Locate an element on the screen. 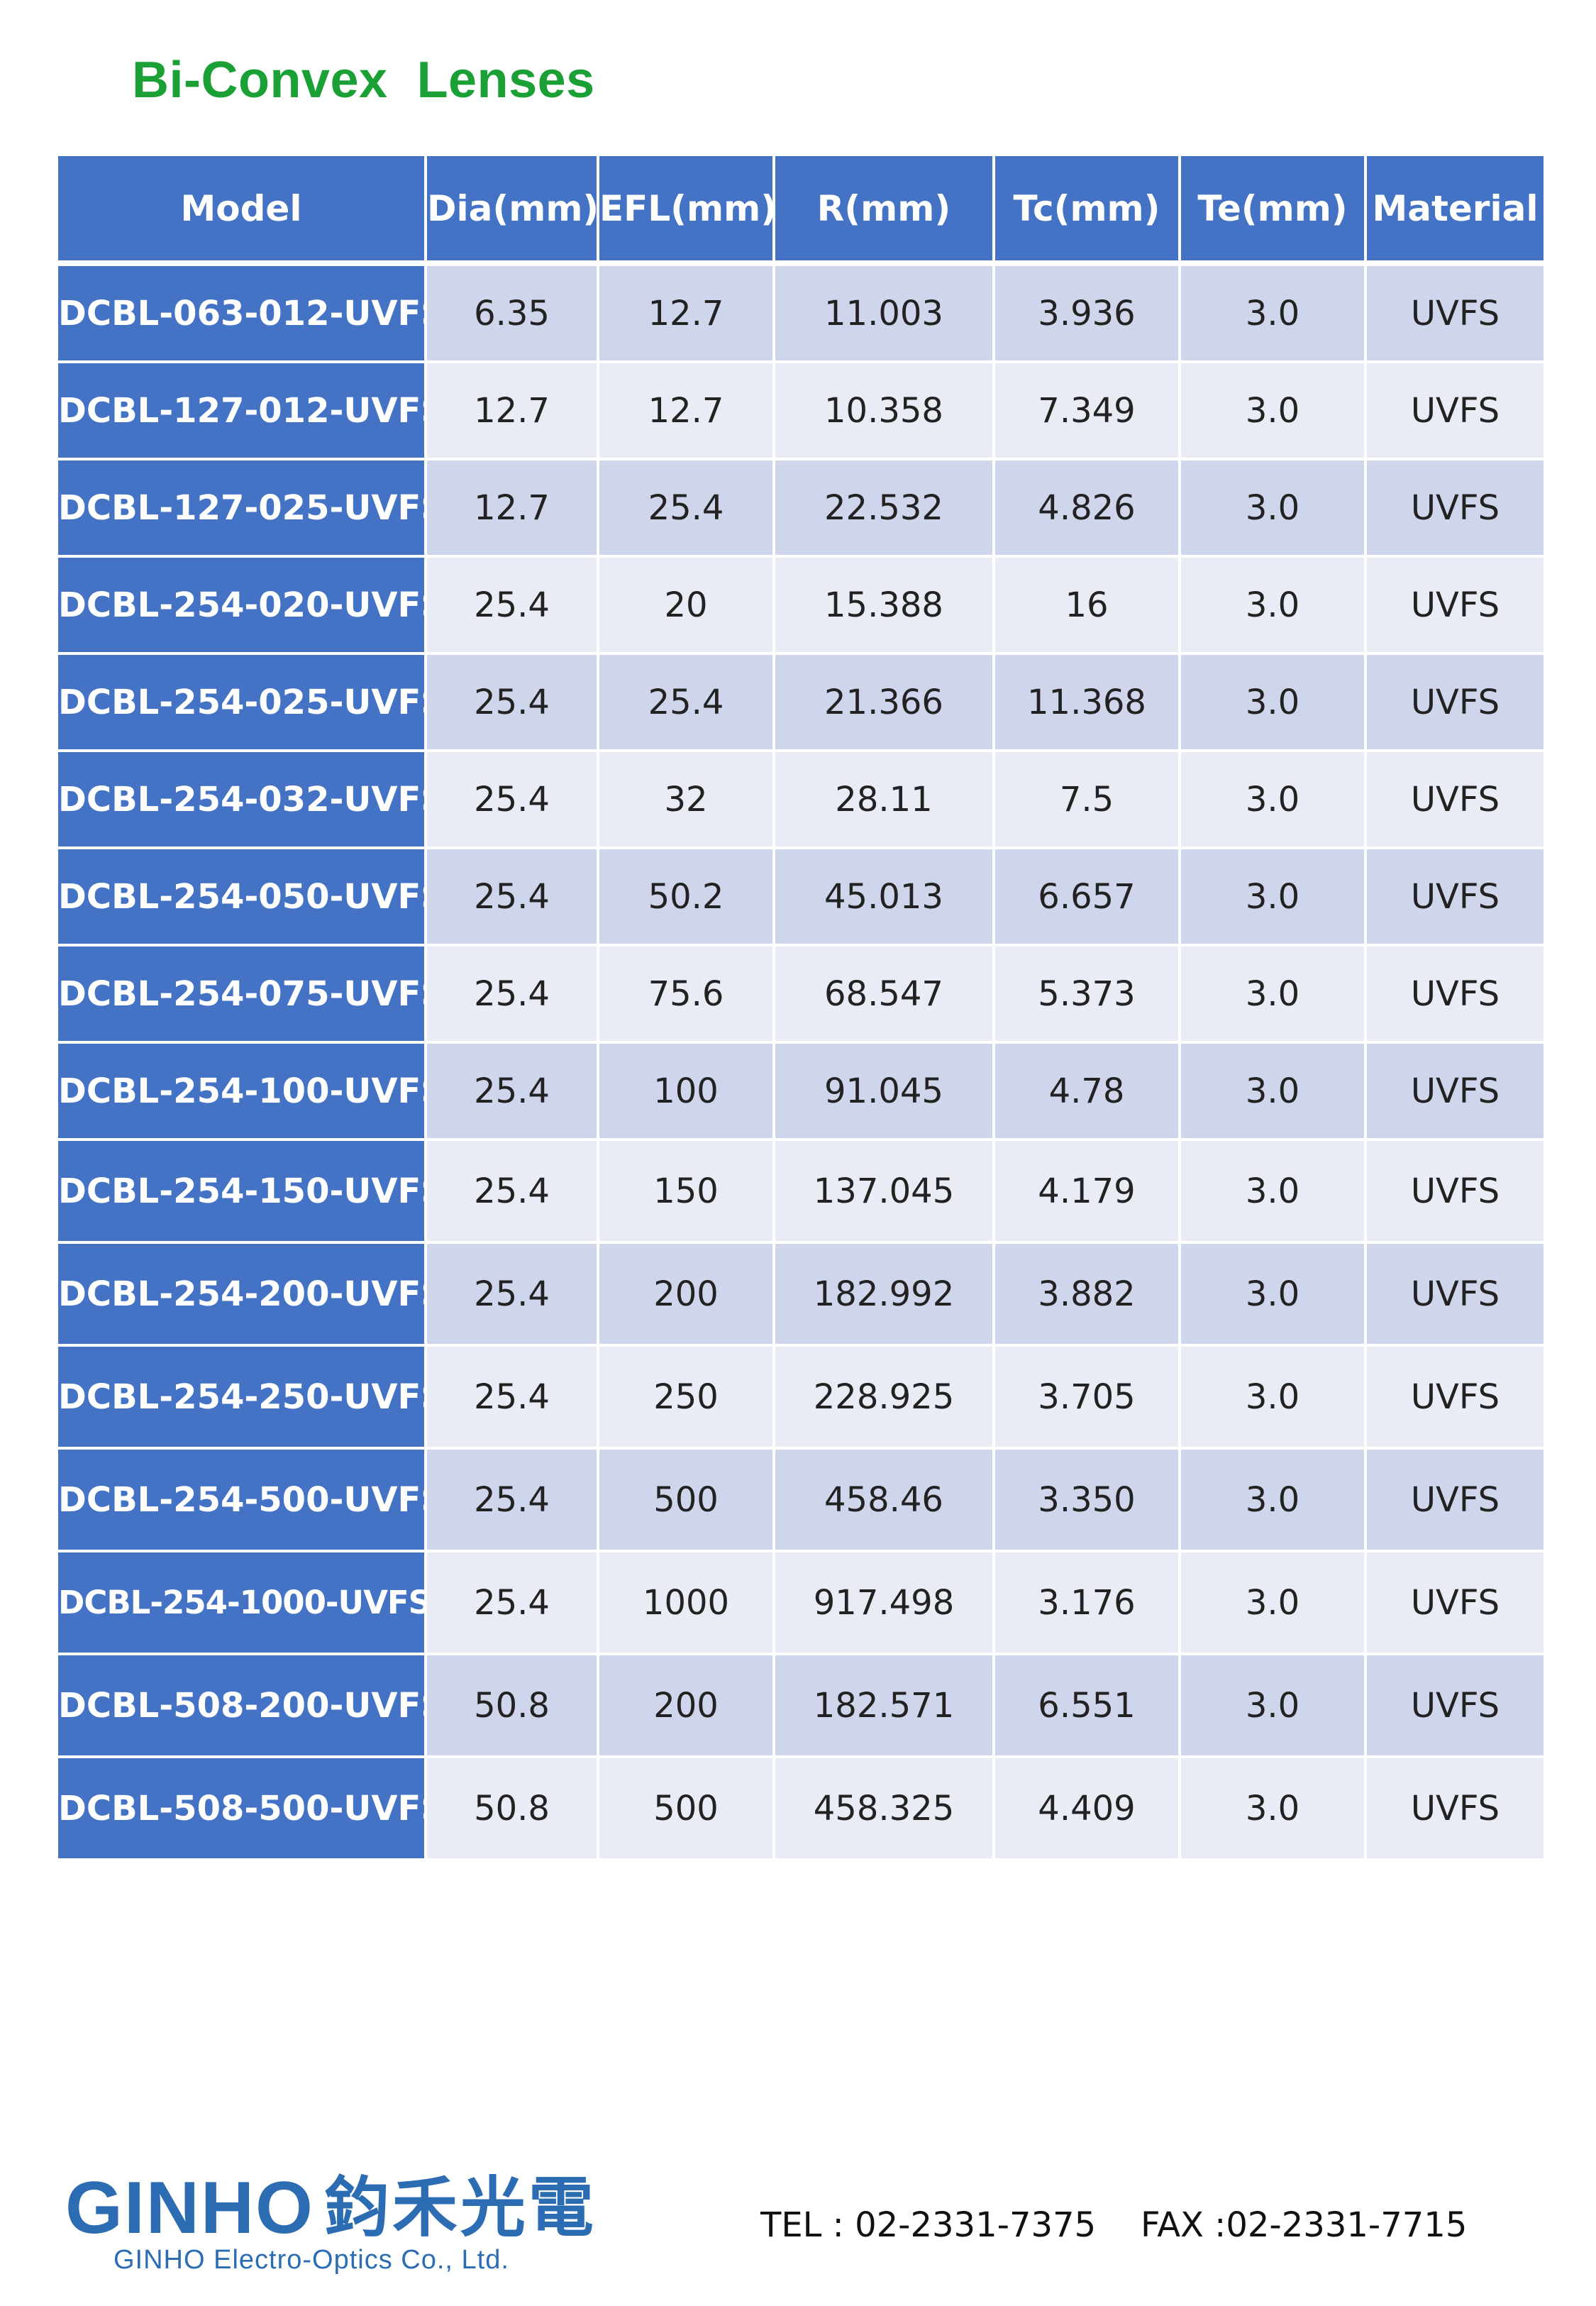  cell-model: DCBL-254-020-UVFS is located at coordinates (243, 606).